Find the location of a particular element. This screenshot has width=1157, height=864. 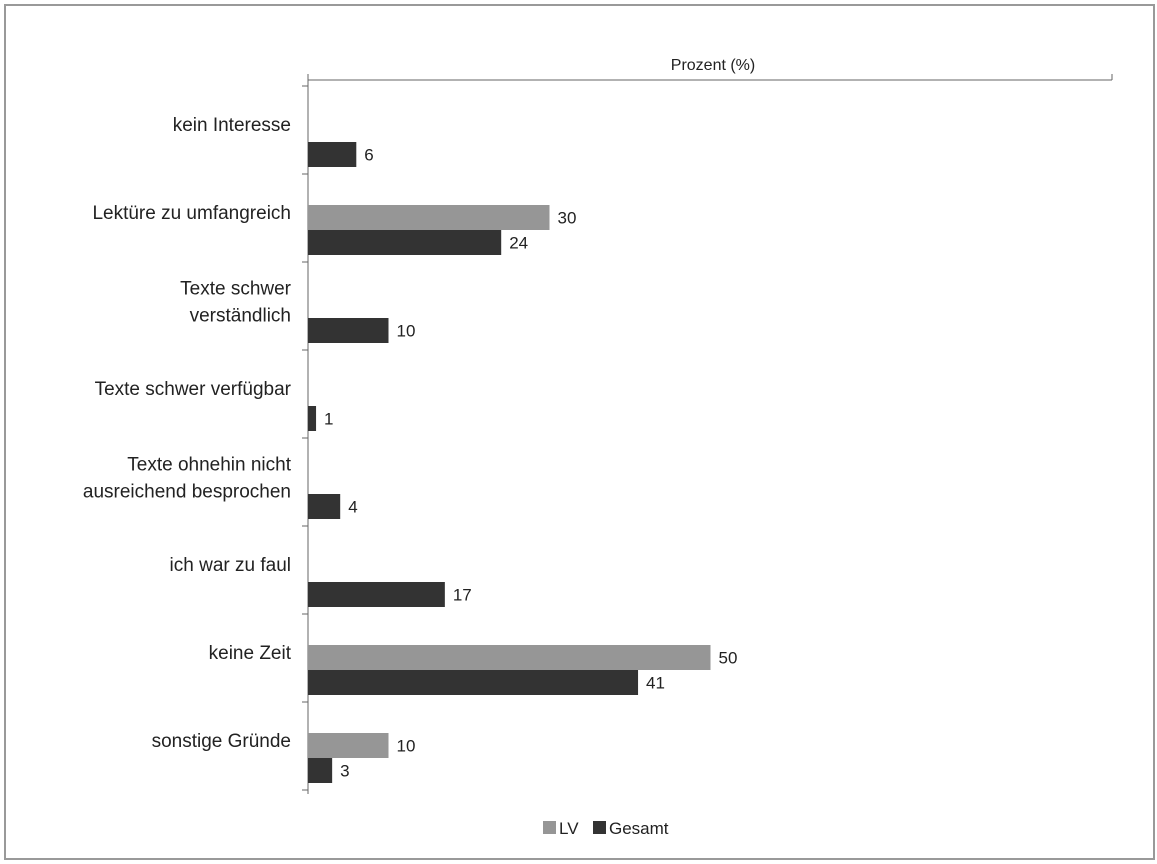

category-label-line: verständlich is located at coordinates (240, 316).